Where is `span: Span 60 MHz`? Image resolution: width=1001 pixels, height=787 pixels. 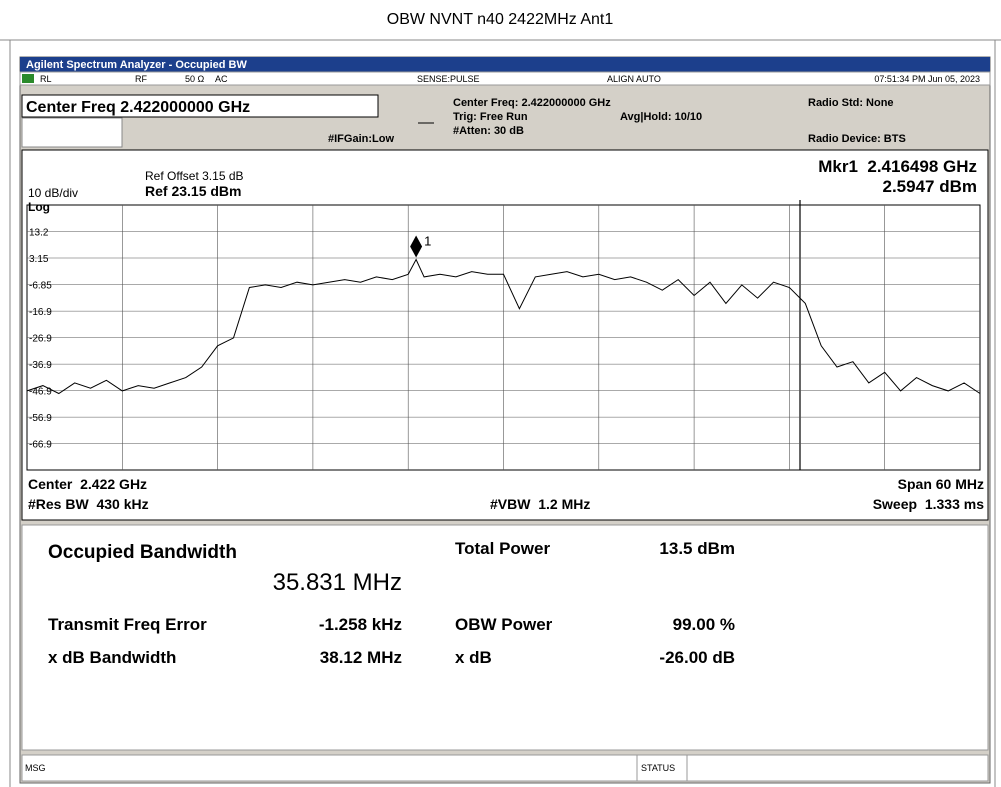
span: Span 60 MHz is located at coordinates (941, 484).